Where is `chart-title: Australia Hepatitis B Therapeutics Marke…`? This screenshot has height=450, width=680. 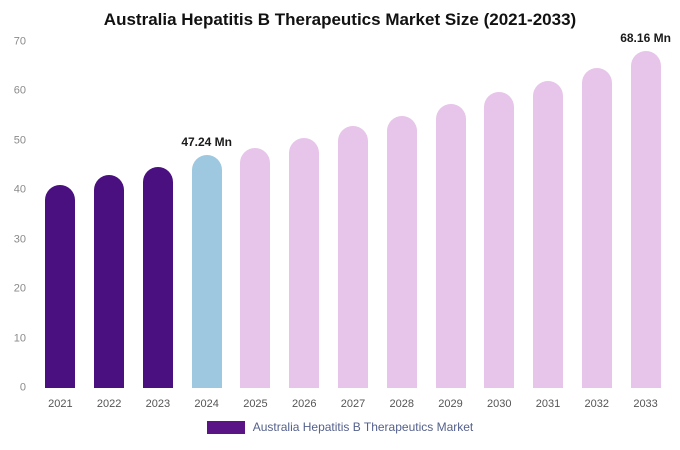 chart-title: Australia Hepatitis B Therapeutics Marke… is located at coordinates (340, 19).